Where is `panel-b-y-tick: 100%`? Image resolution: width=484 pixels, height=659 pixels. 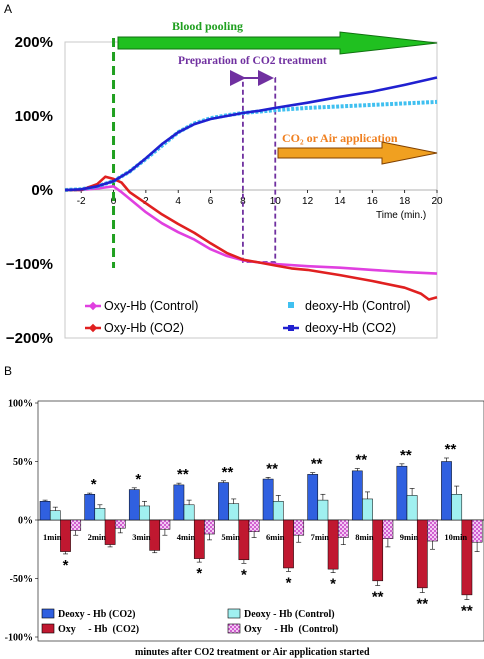
panel-b-y-tick: 100% is located at coordinates (20, 404).